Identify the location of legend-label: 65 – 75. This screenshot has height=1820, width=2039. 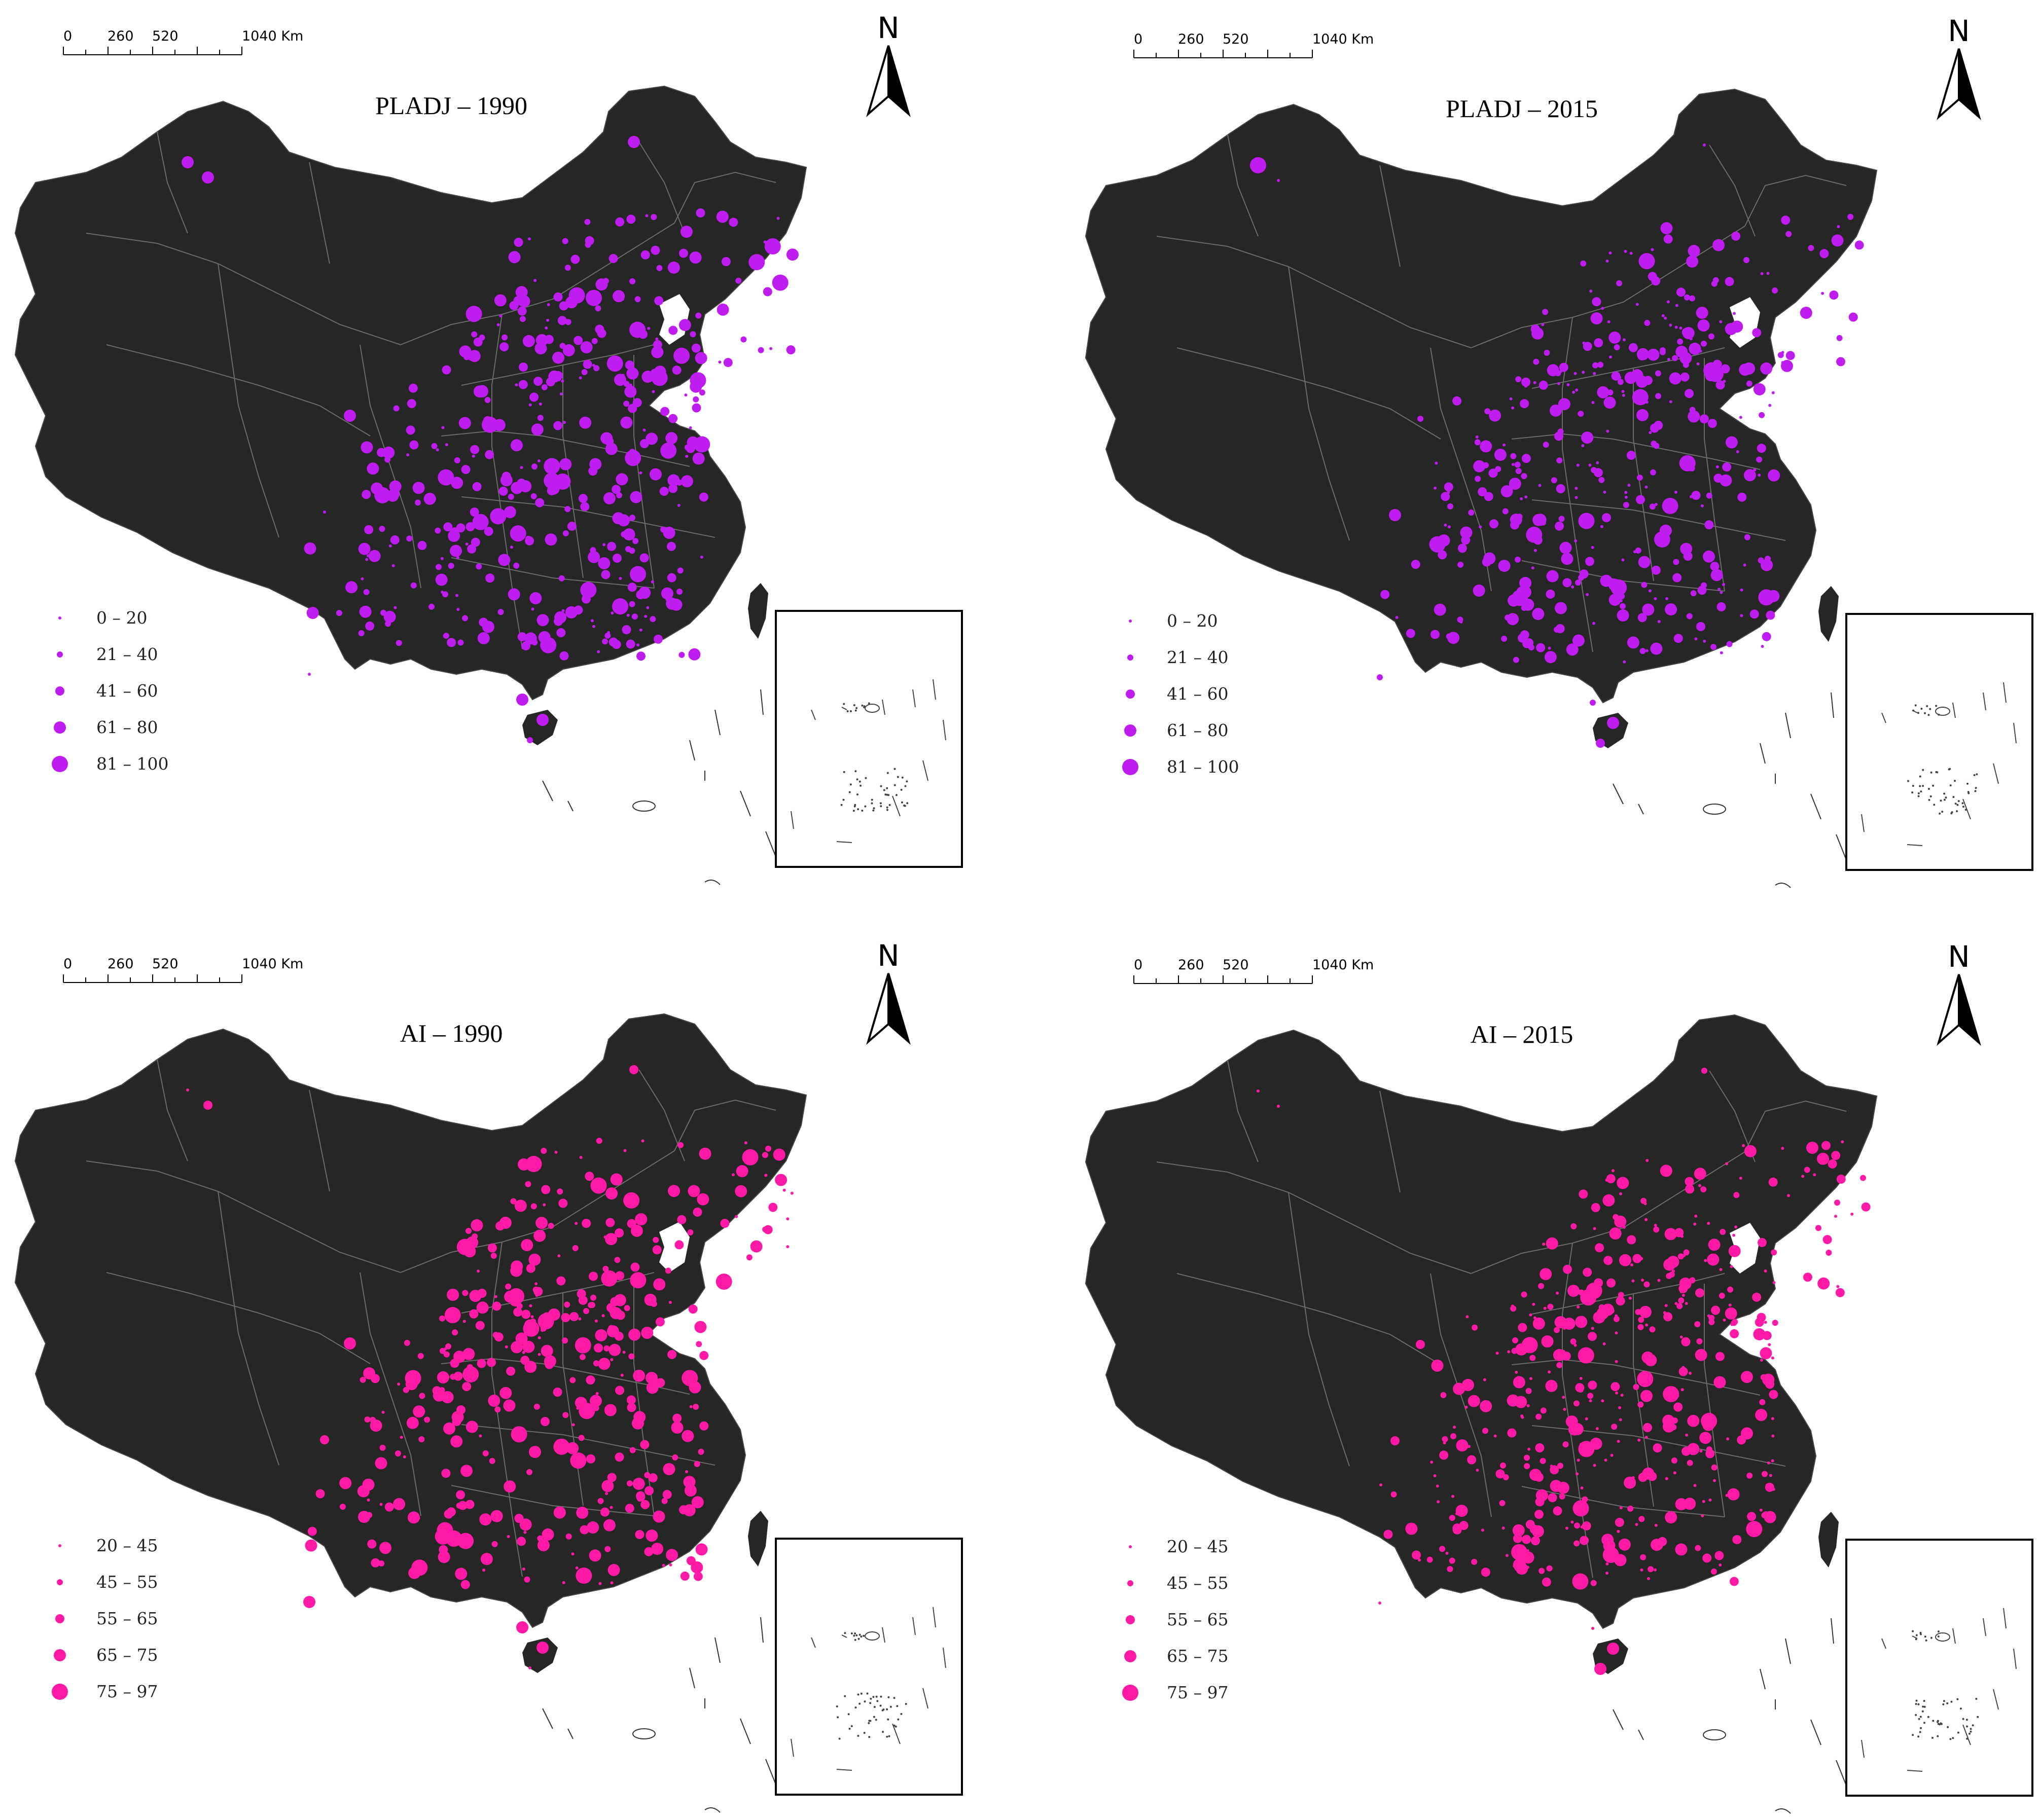
(1197, 1656).